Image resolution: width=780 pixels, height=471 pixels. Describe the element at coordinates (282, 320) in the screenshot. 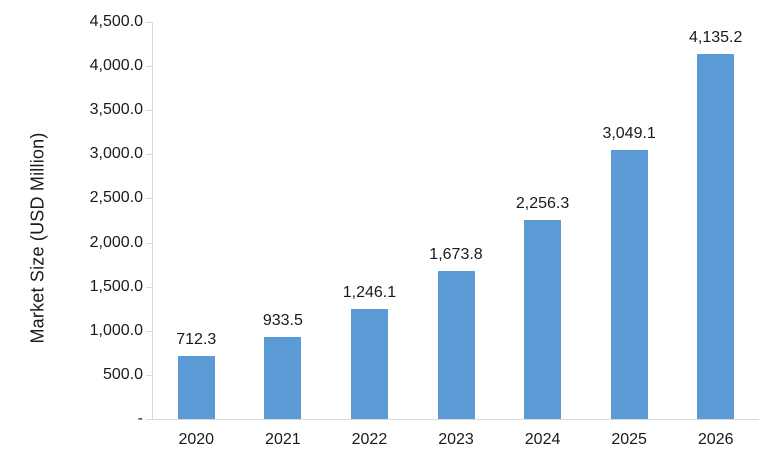

I see `bar-value-label: 933.5` at that location.